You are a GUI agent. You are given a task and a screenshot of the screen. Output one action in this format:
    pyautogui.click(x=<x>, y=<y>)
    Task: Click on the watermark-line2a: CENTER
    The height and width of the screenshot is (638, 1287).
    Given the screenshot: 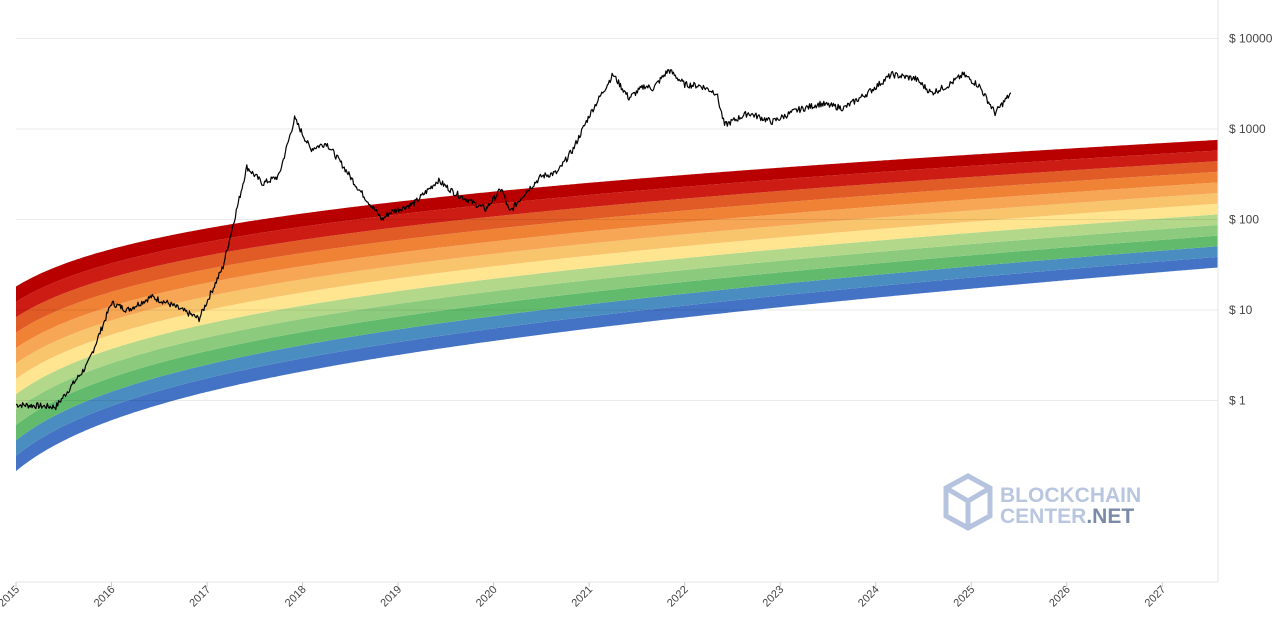 What is the action you would take?
    pyautogui.click(x=1043, y=516)
    